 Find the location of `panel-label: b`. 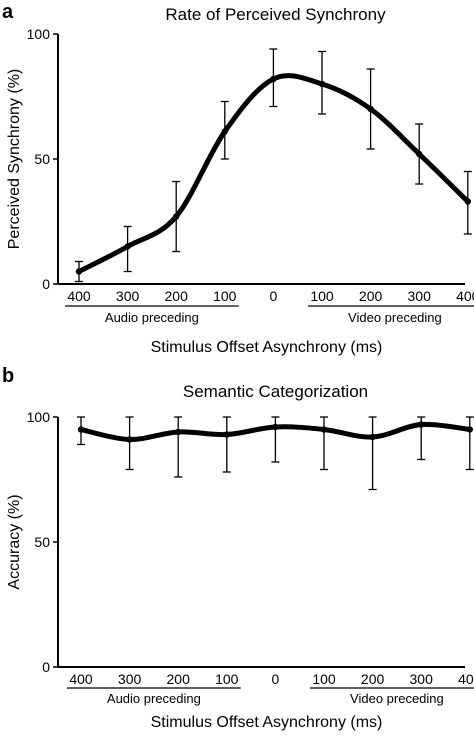

panel-label: b is located at coordinates (8, 376).